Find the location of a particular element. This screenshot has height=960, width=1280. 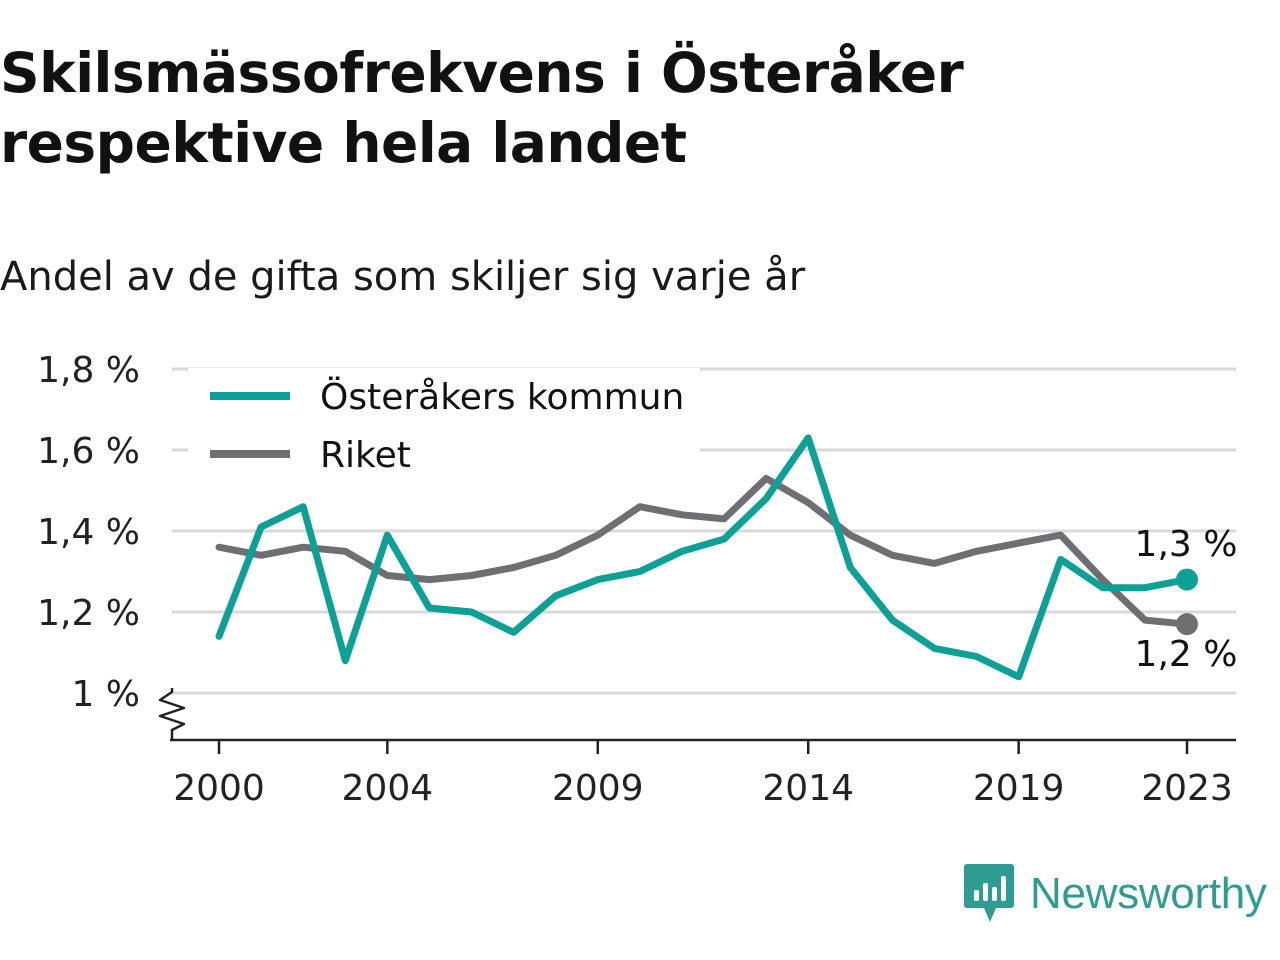

legend: Österåkers kommun Riket is located at coordinates (444, 426).